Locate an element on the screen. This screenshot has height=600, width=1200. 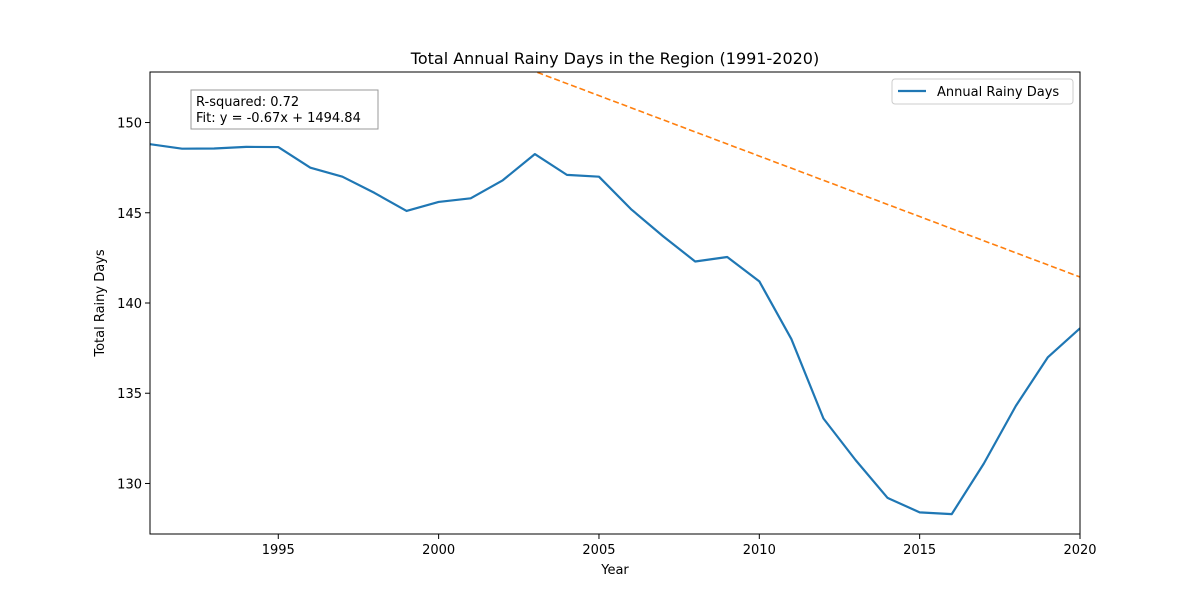
annotation-box is located at coordinates (284, 109).